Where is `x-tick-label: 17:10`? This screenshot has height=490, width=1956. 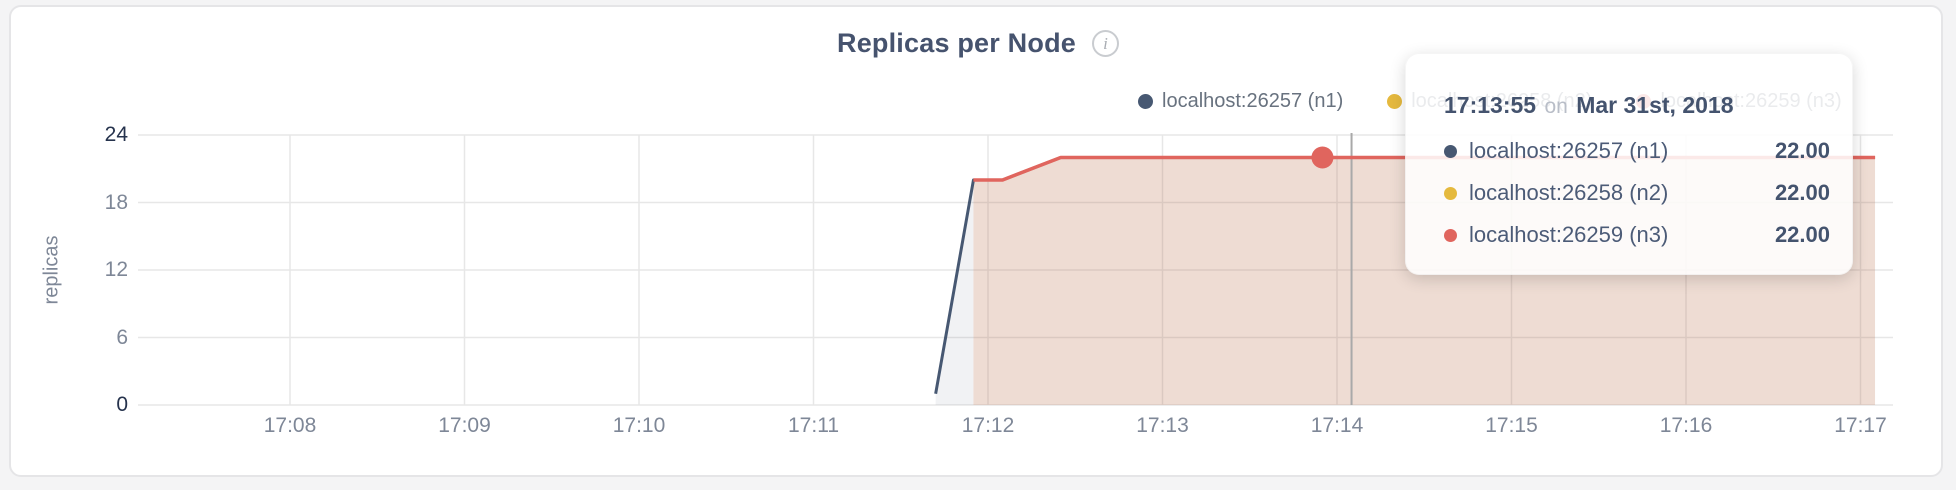
x-tick-label: 17:10 is located at coordinates (639, 425).